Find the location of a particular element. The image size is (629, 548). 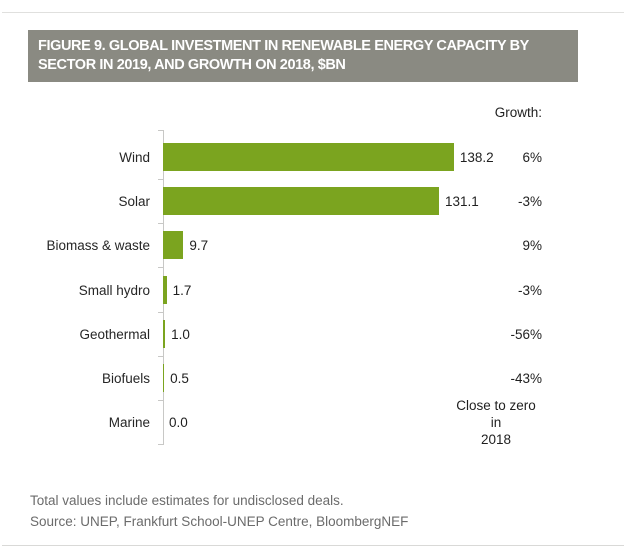

chart-row-geothermal: Geothermal 1.0 -56% is located at coordinates (272, 334).